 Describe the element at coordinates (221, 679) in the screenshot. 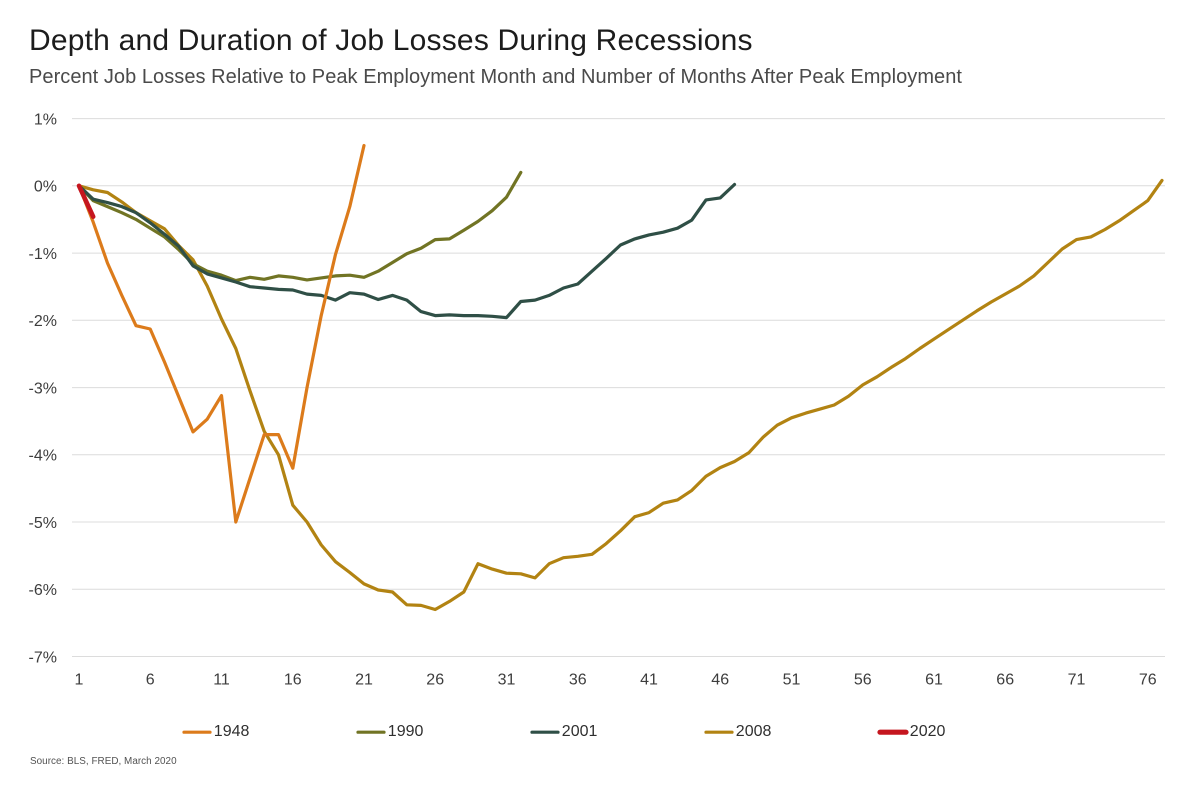

I see `svg-text: 11` at that location.